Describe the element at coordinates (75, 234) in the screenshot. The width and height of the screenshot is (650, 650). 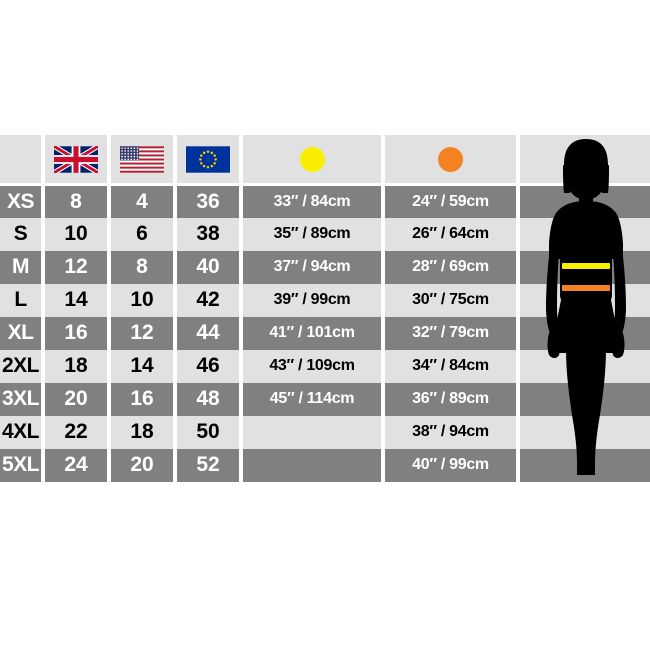
I see `cell-uk-s: 10` at that location.